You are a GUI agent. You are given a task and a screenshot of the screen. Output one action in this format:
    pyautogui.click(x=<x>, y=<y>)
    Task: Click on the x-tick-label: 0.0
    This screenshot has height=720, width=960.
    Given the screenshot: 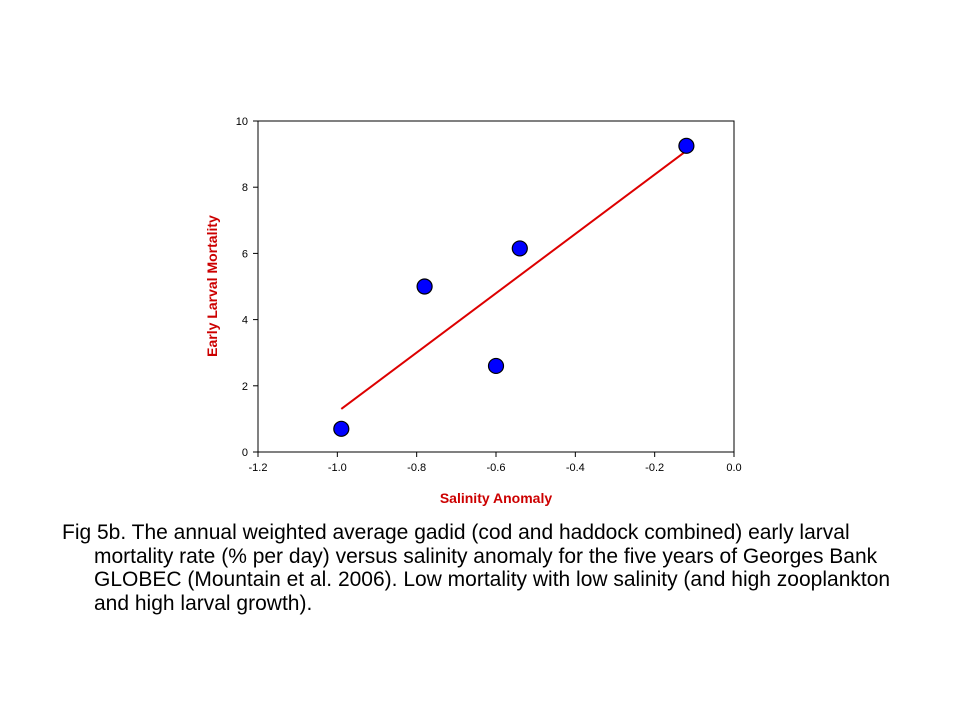 What is the action you would take?
    pyautogui.click(x=733, y=468)
    